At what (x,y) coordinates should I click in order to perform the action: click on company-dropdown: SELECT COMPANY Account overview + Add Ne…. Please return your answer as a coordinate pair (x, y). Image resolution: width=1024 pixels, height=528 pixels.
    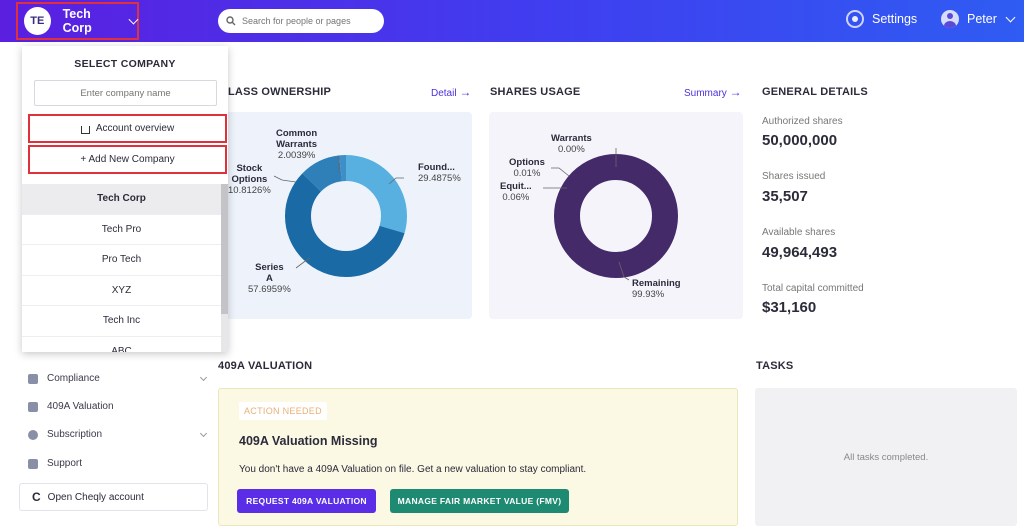
    Looking at the image, I should click on (125, 199).